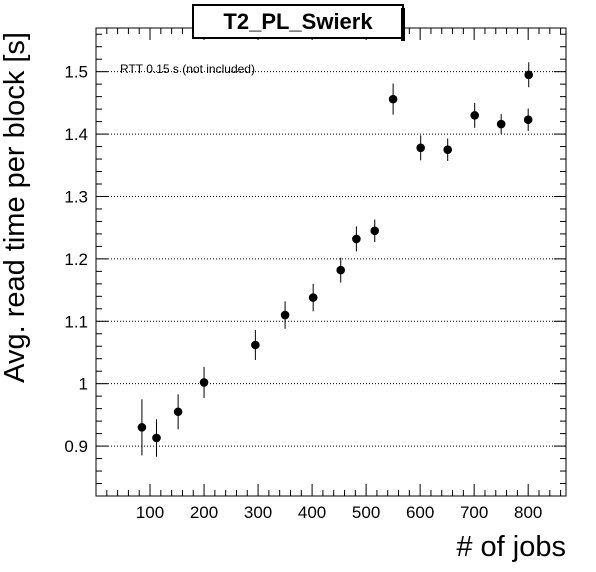  I want to click on y-tick-label: 1, so click(83, 384).